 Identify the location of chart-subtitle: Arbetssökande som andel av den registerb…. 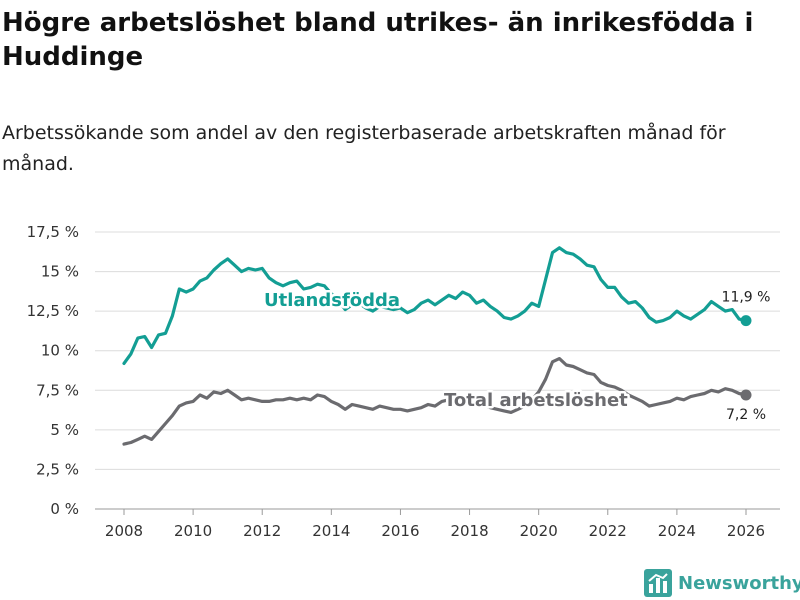
(364, 148).